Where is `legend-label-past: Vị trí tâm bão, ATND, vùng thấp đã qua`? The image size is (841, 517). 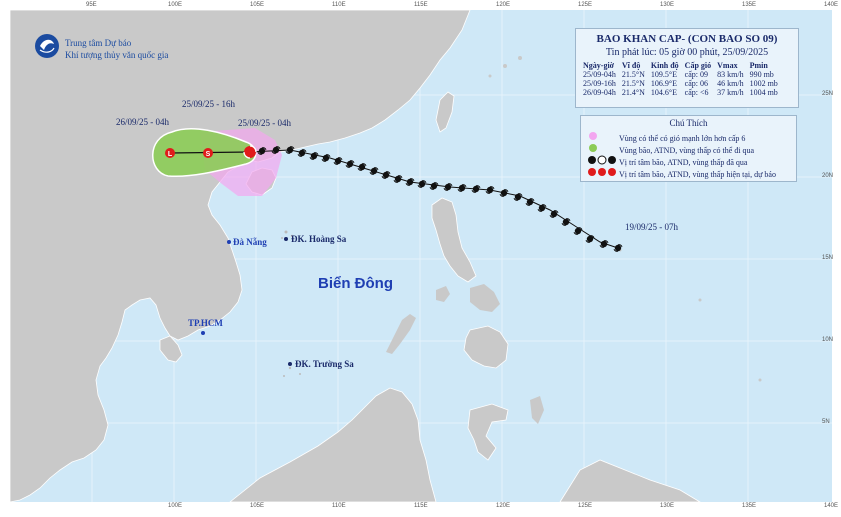 legend-label-past: Vị trí tâm bão, ATND, vùng thấp đã qua is located at coordinates (683, 162).